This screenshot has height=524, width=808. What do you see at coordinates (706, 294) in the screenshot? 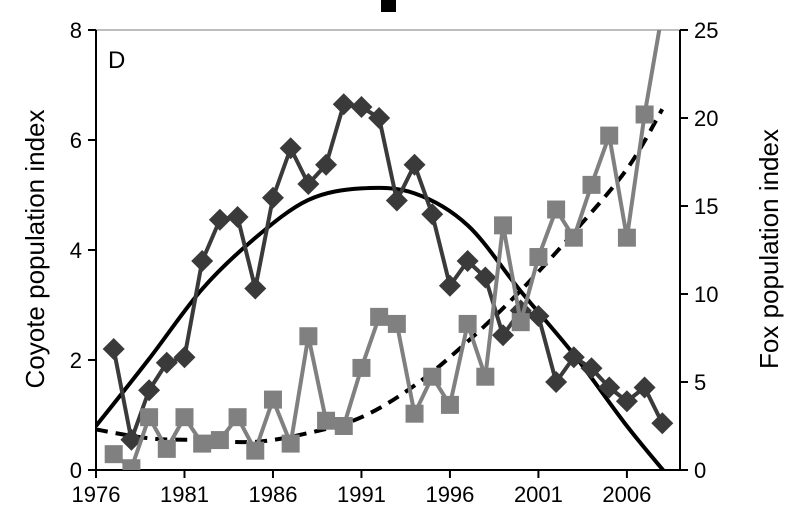
I see `y-tick-label-right: 10` at bounding box center [706, 294].